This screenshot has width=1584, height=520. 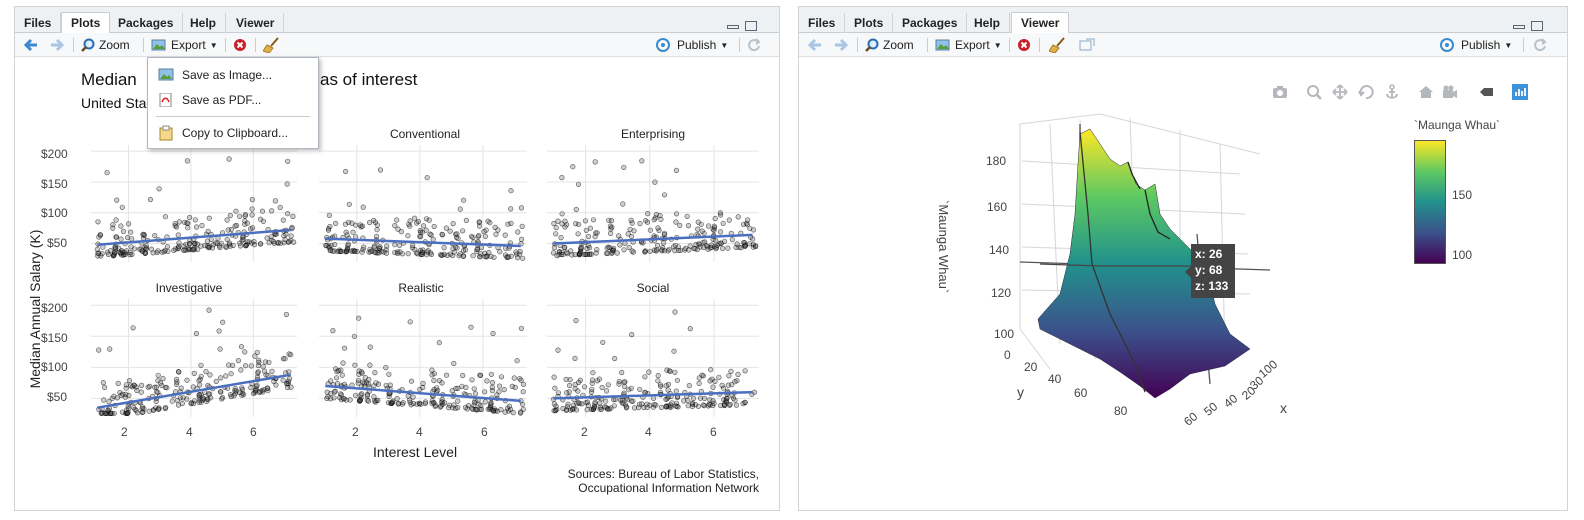 I want to click on plot-title-left: Median, so click(x=109, y=79).